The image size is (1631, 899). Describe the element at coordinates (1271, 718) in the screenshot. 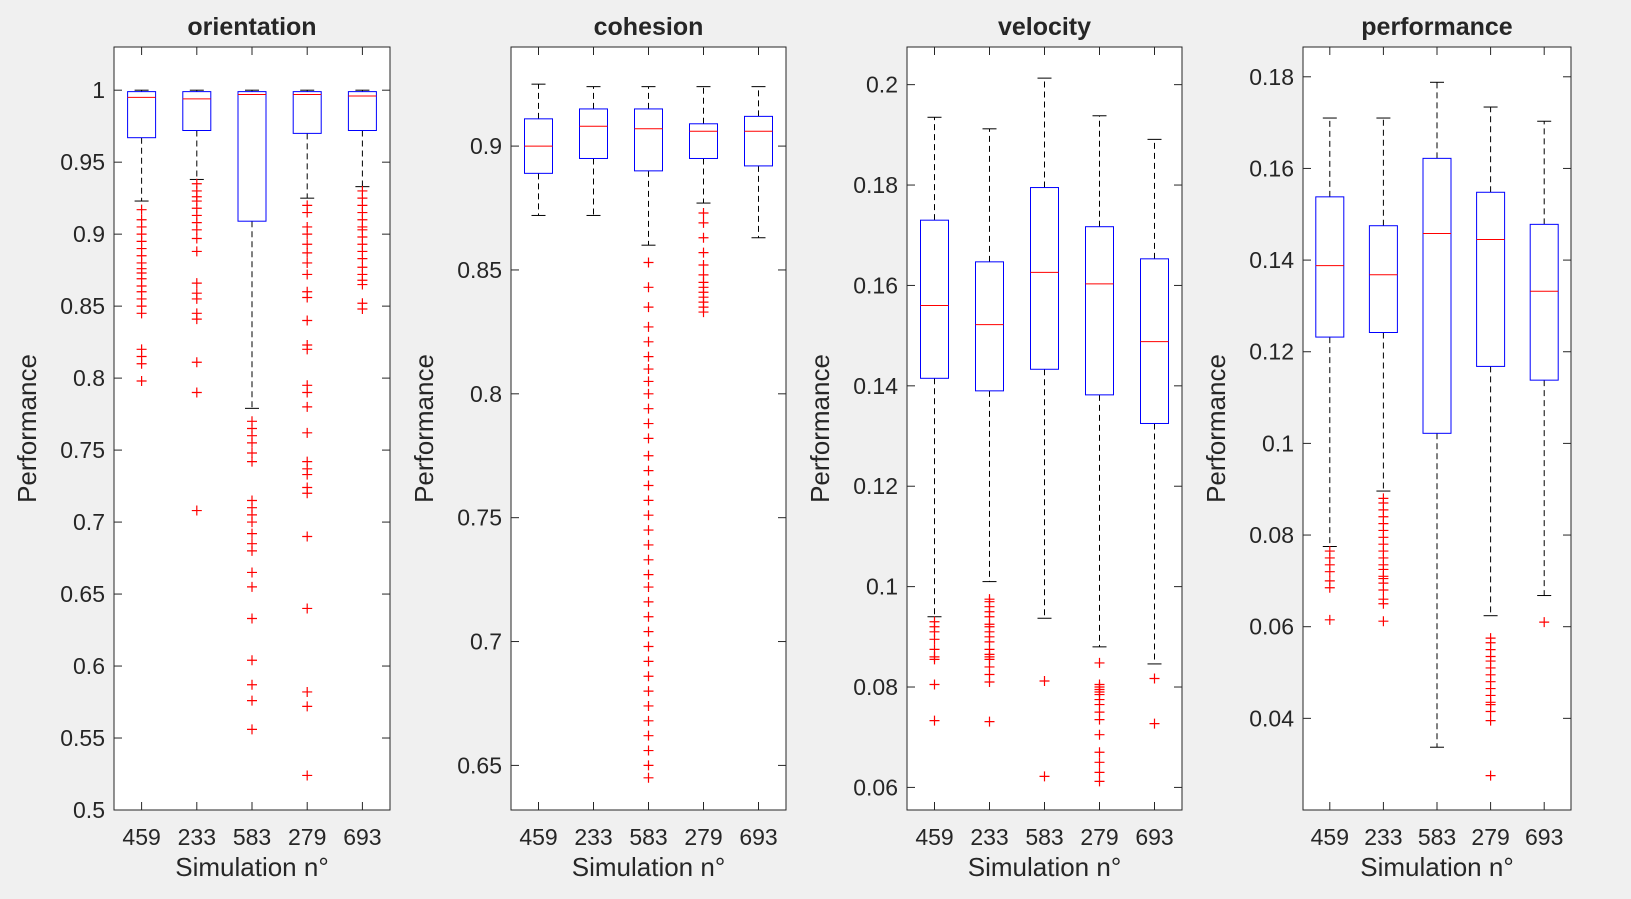

I see `y-tick-label: 0.04` at that location.